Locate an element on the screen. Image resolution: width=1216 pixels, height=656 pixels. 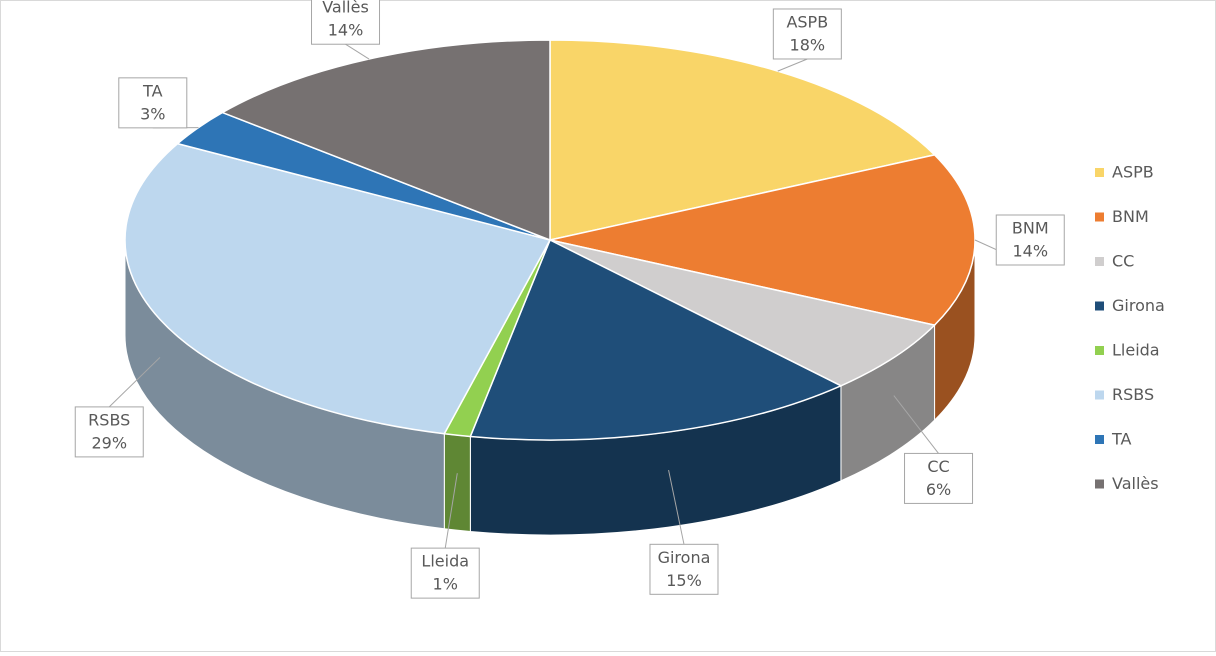
legend-label: ASPB is located at coordinates (1133, 172).